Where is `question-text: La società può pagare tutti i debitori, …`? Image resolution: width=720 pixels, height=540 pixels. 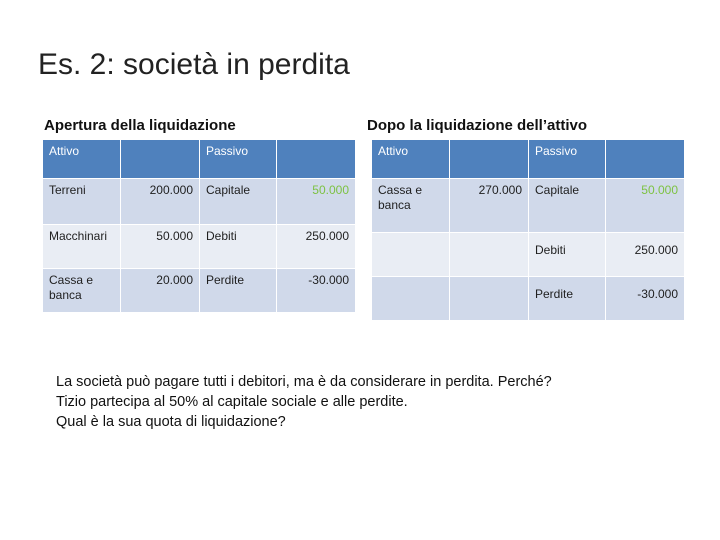
question-text: La società può pagare tutti i debitori, … is located at coordinates (304, 402).